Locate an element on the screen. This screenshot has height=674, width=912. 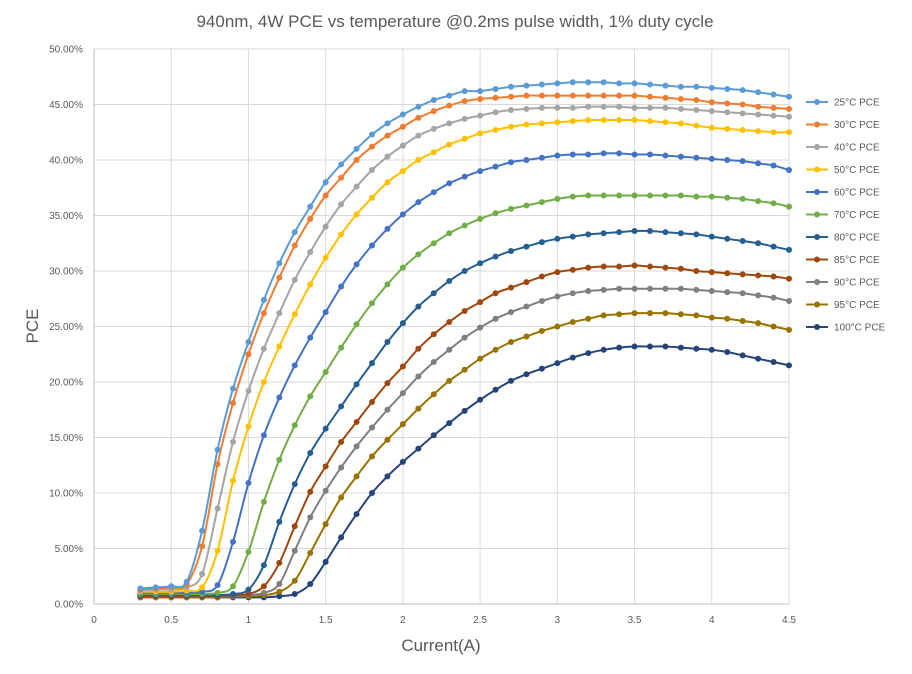
legend-label: 30°C PCE is located at coordinates (857, 125).